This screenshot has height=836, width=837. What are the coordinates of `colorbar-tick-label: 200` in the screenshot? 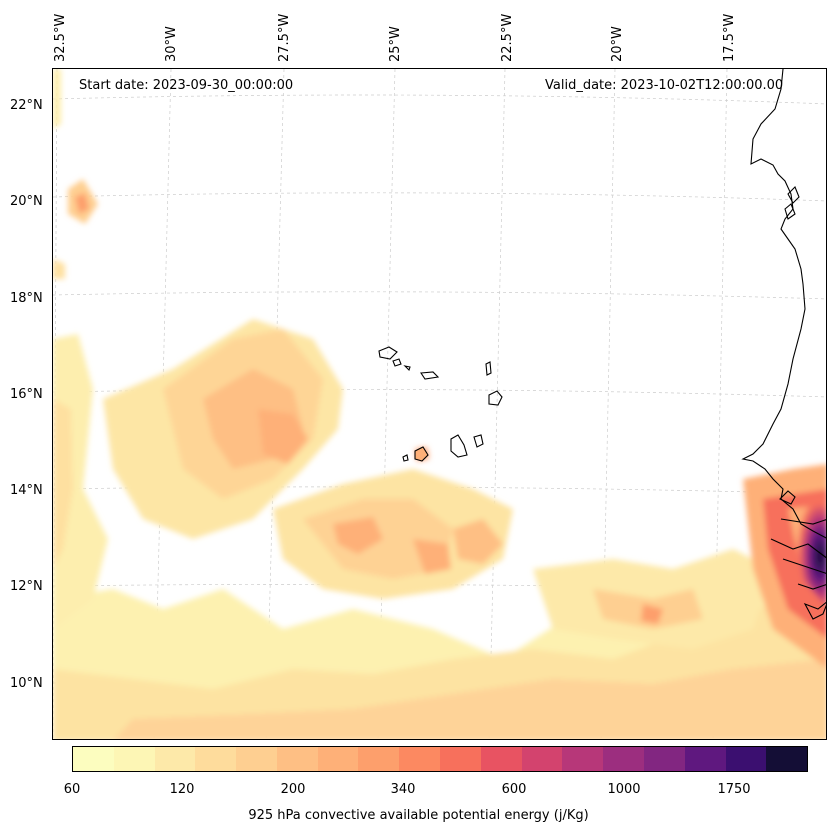 It's located at (293, 789).